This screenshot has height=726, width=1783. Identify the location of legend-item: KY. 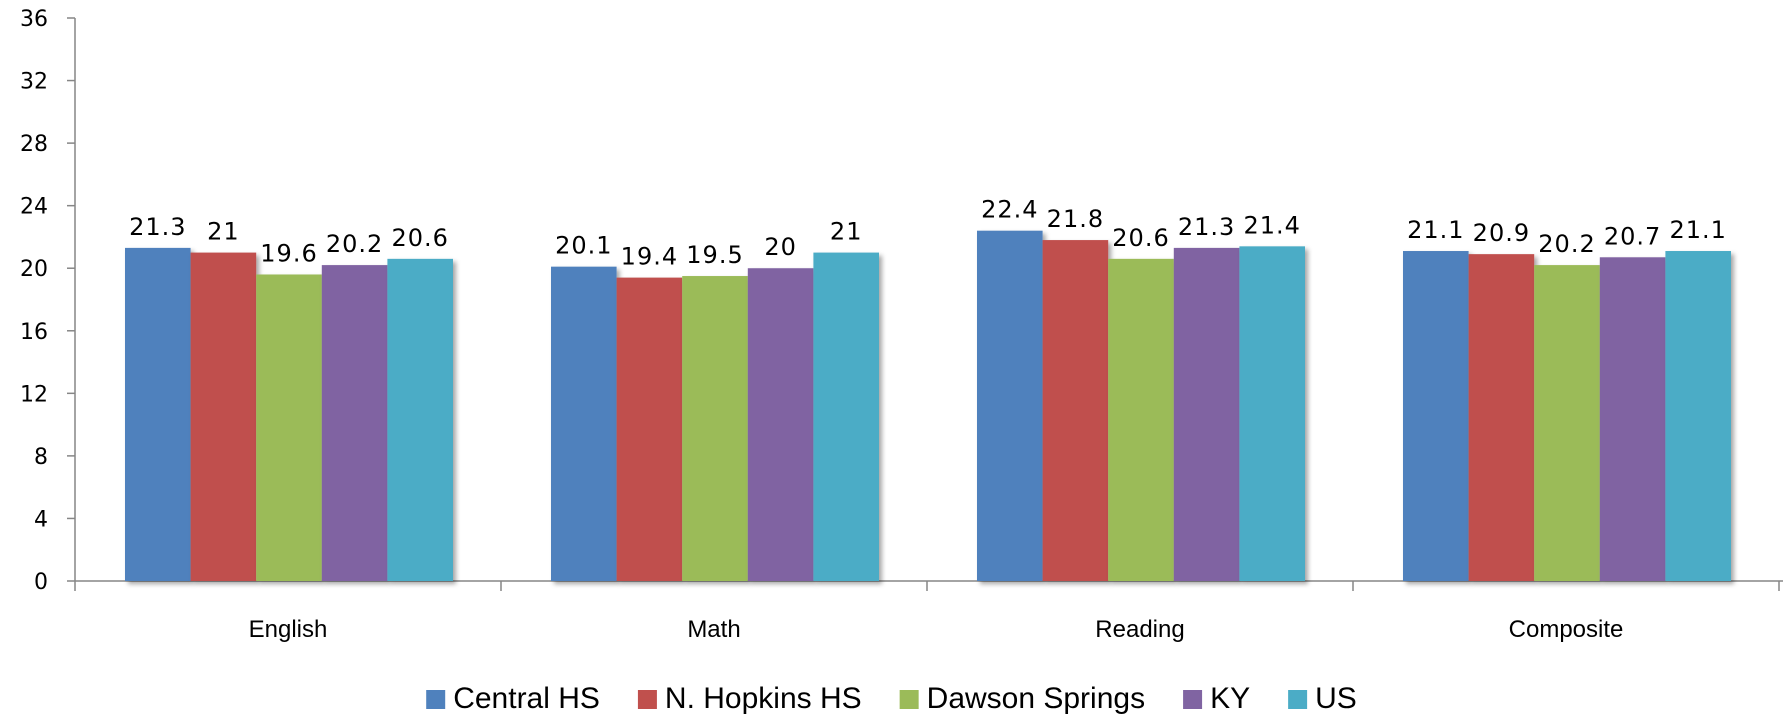
(1216, 698).